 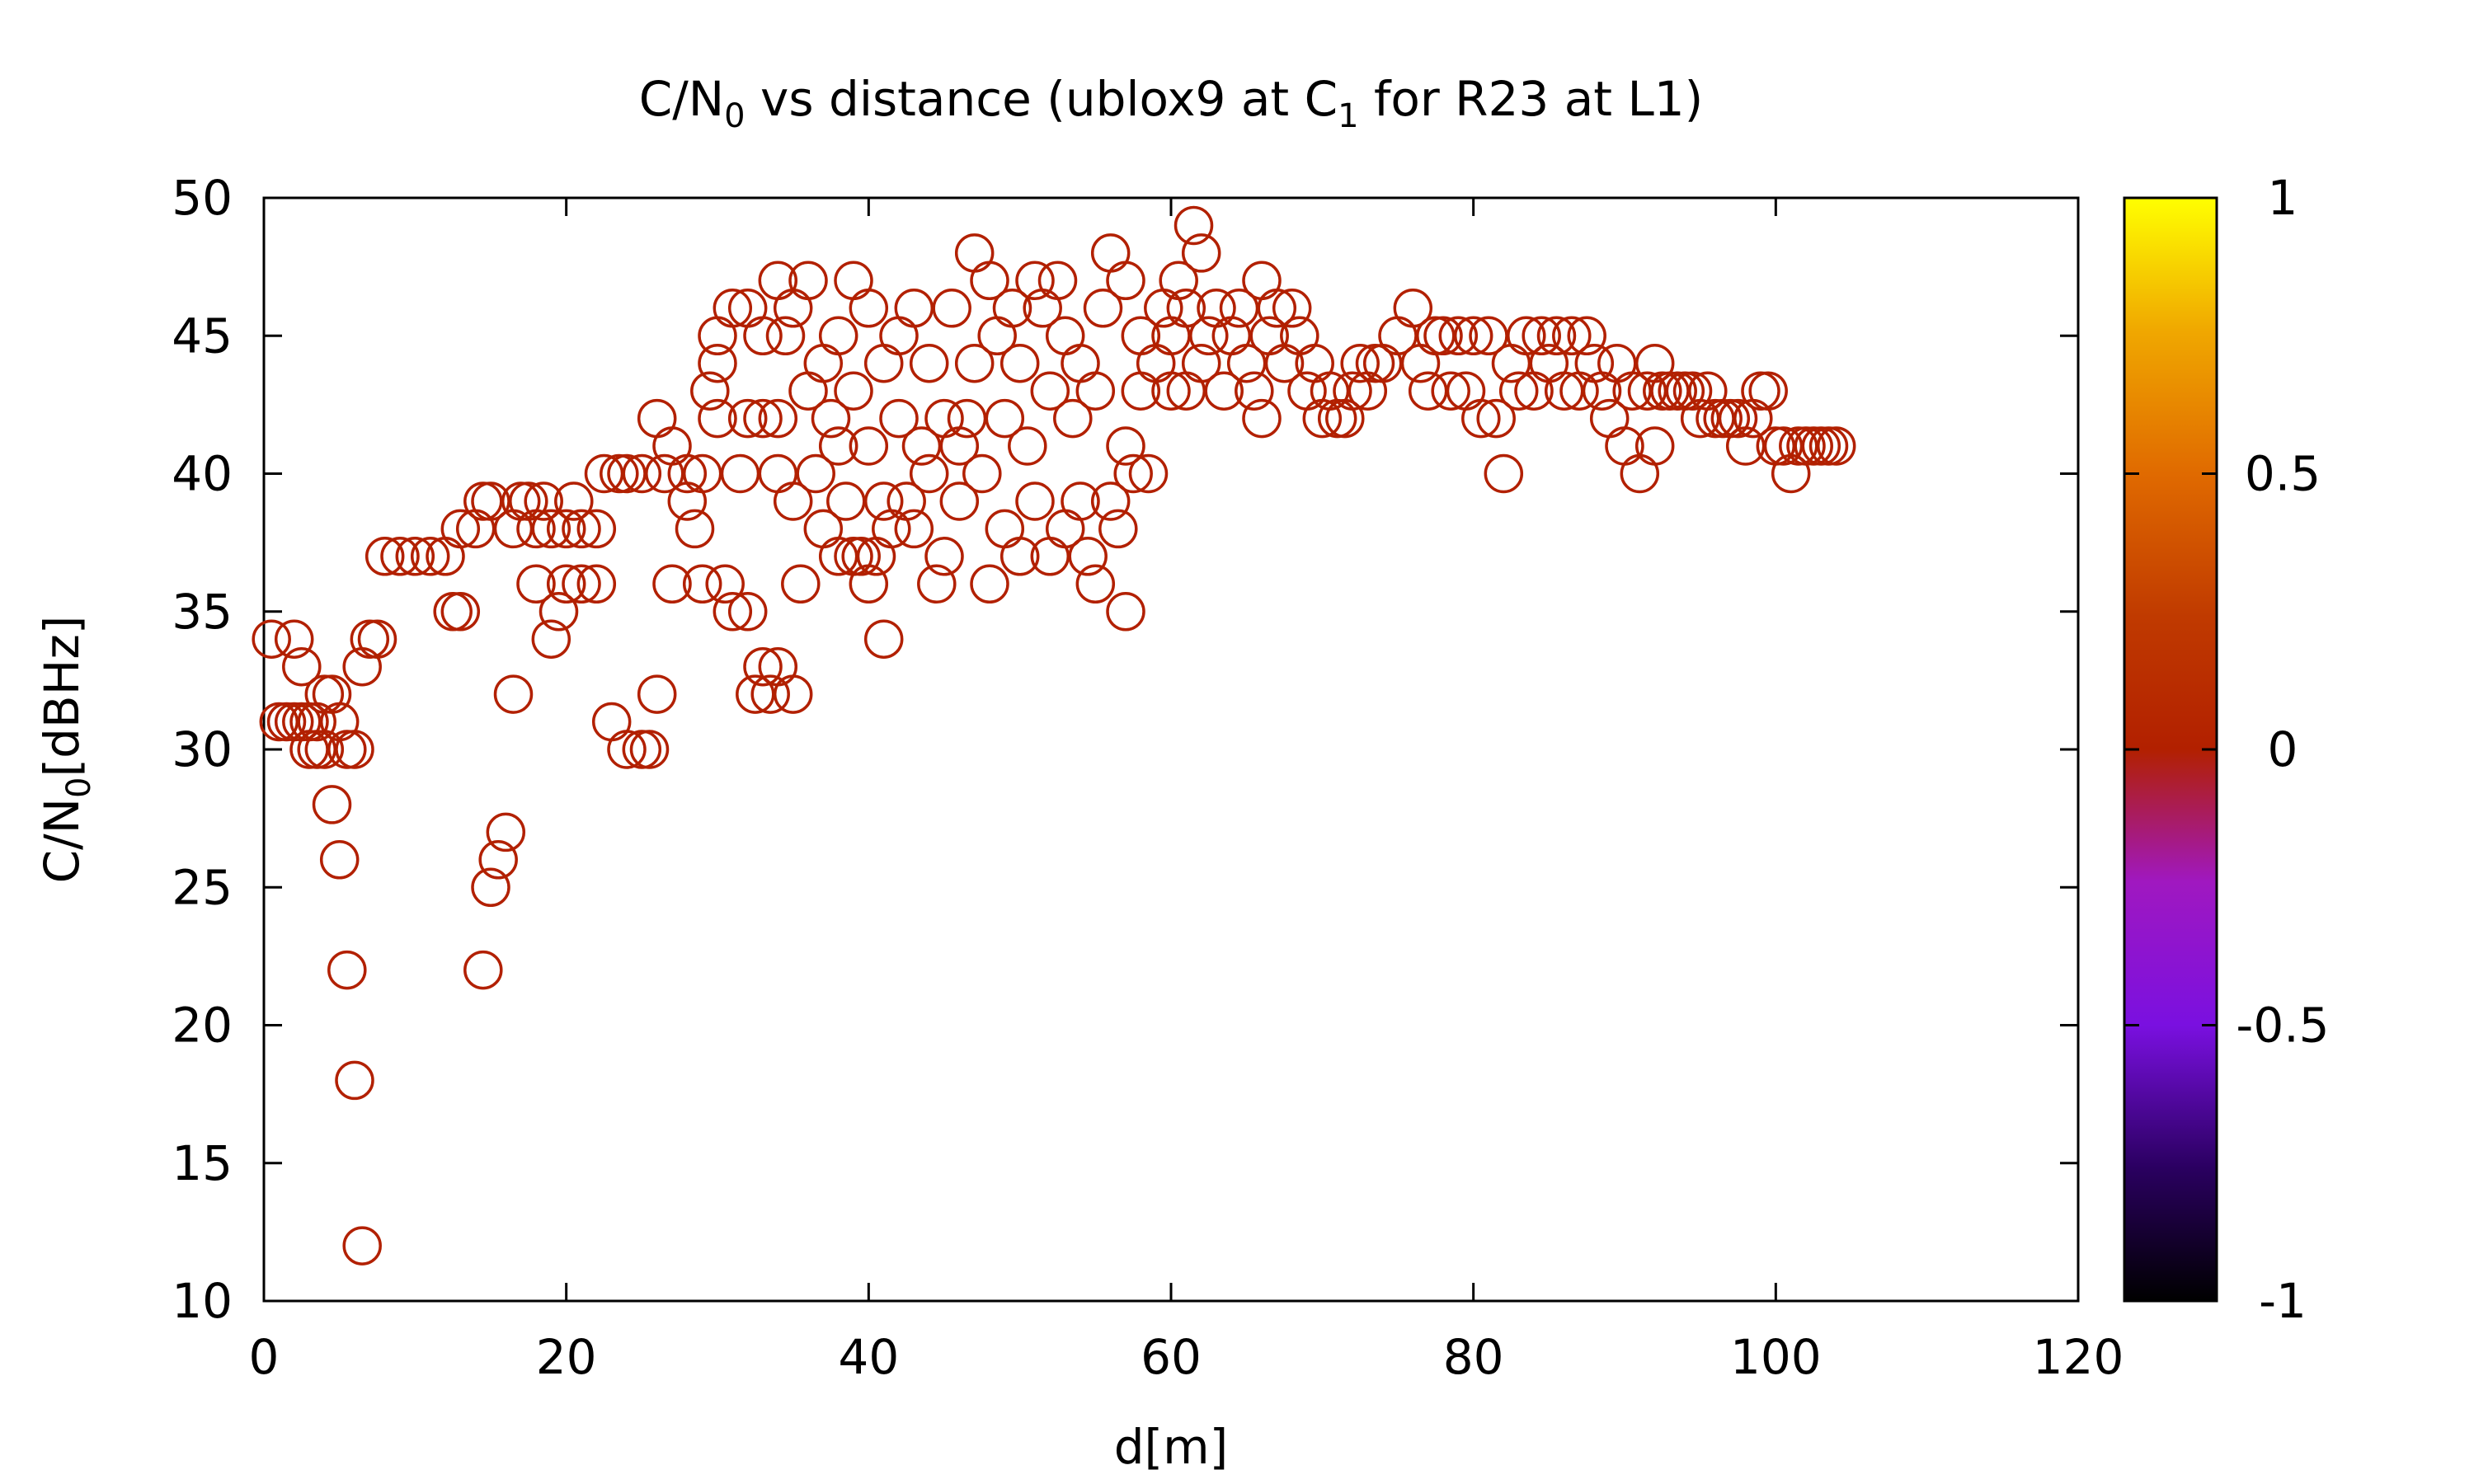 What do you see at coordinates (2078, 1357) in the screenshot?
I see `x-tick-label: 120` at bounding box center [2078, 1357].